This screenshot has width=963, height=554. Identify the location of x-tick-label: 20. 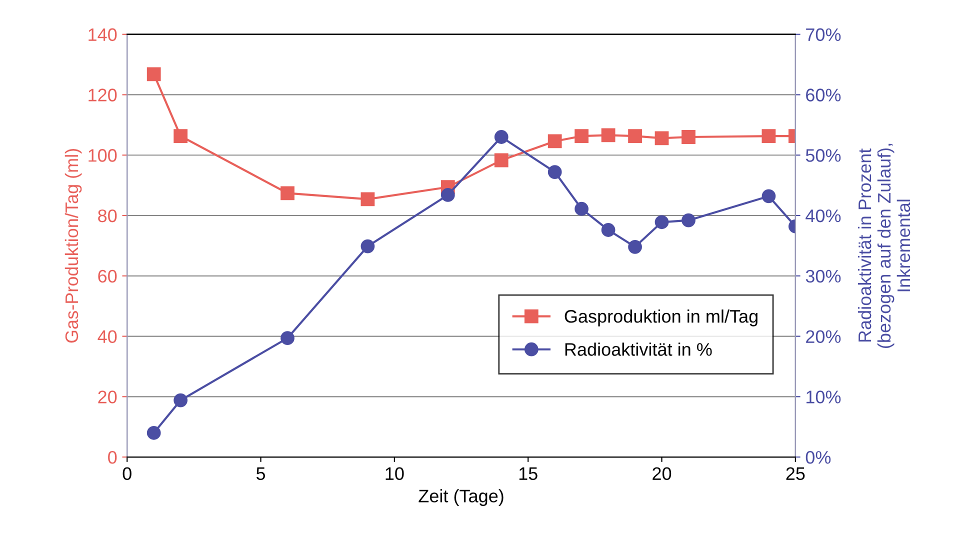
(662, 473).